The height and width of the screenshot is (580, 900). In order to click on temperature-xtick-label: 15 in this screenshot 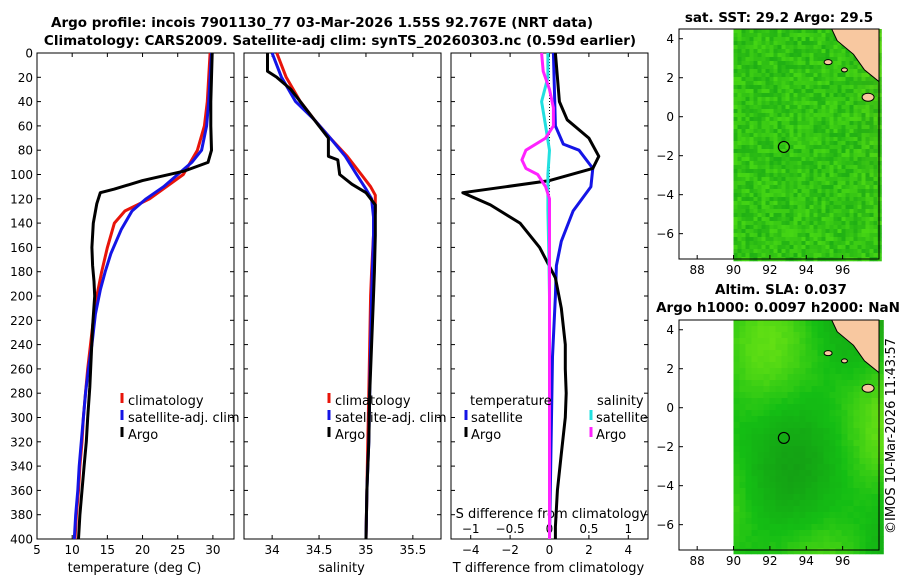, I will do `click(107, 550)`.